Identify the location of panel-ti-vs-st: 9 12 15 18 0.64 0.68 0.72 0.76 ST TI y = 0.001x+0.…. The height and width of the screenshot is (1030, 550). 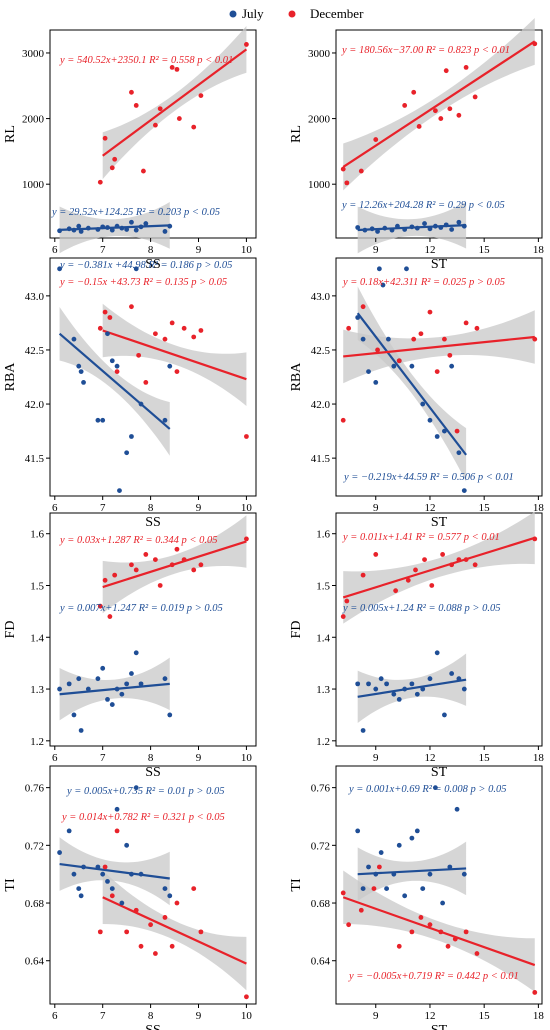
(416, 897).